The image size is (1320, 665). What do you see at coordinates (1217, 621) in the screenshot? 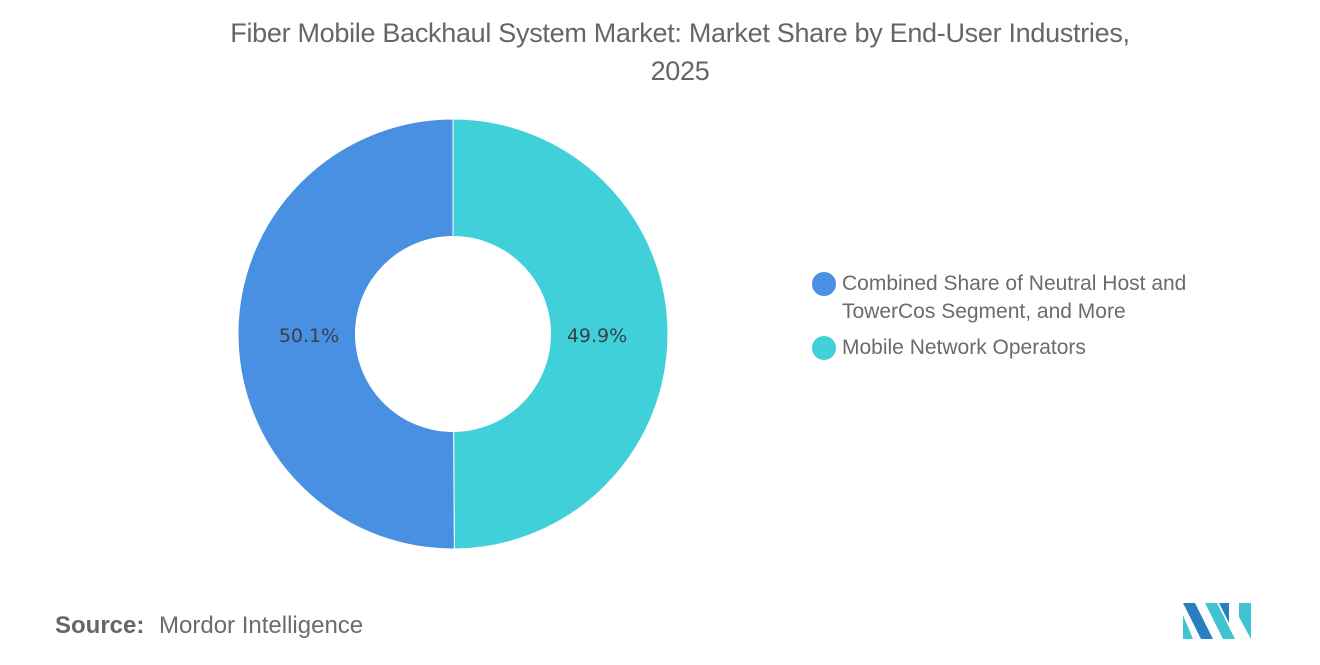
I see `mordor-intelligence-logo-icon` at bounding box center [1217, 621].